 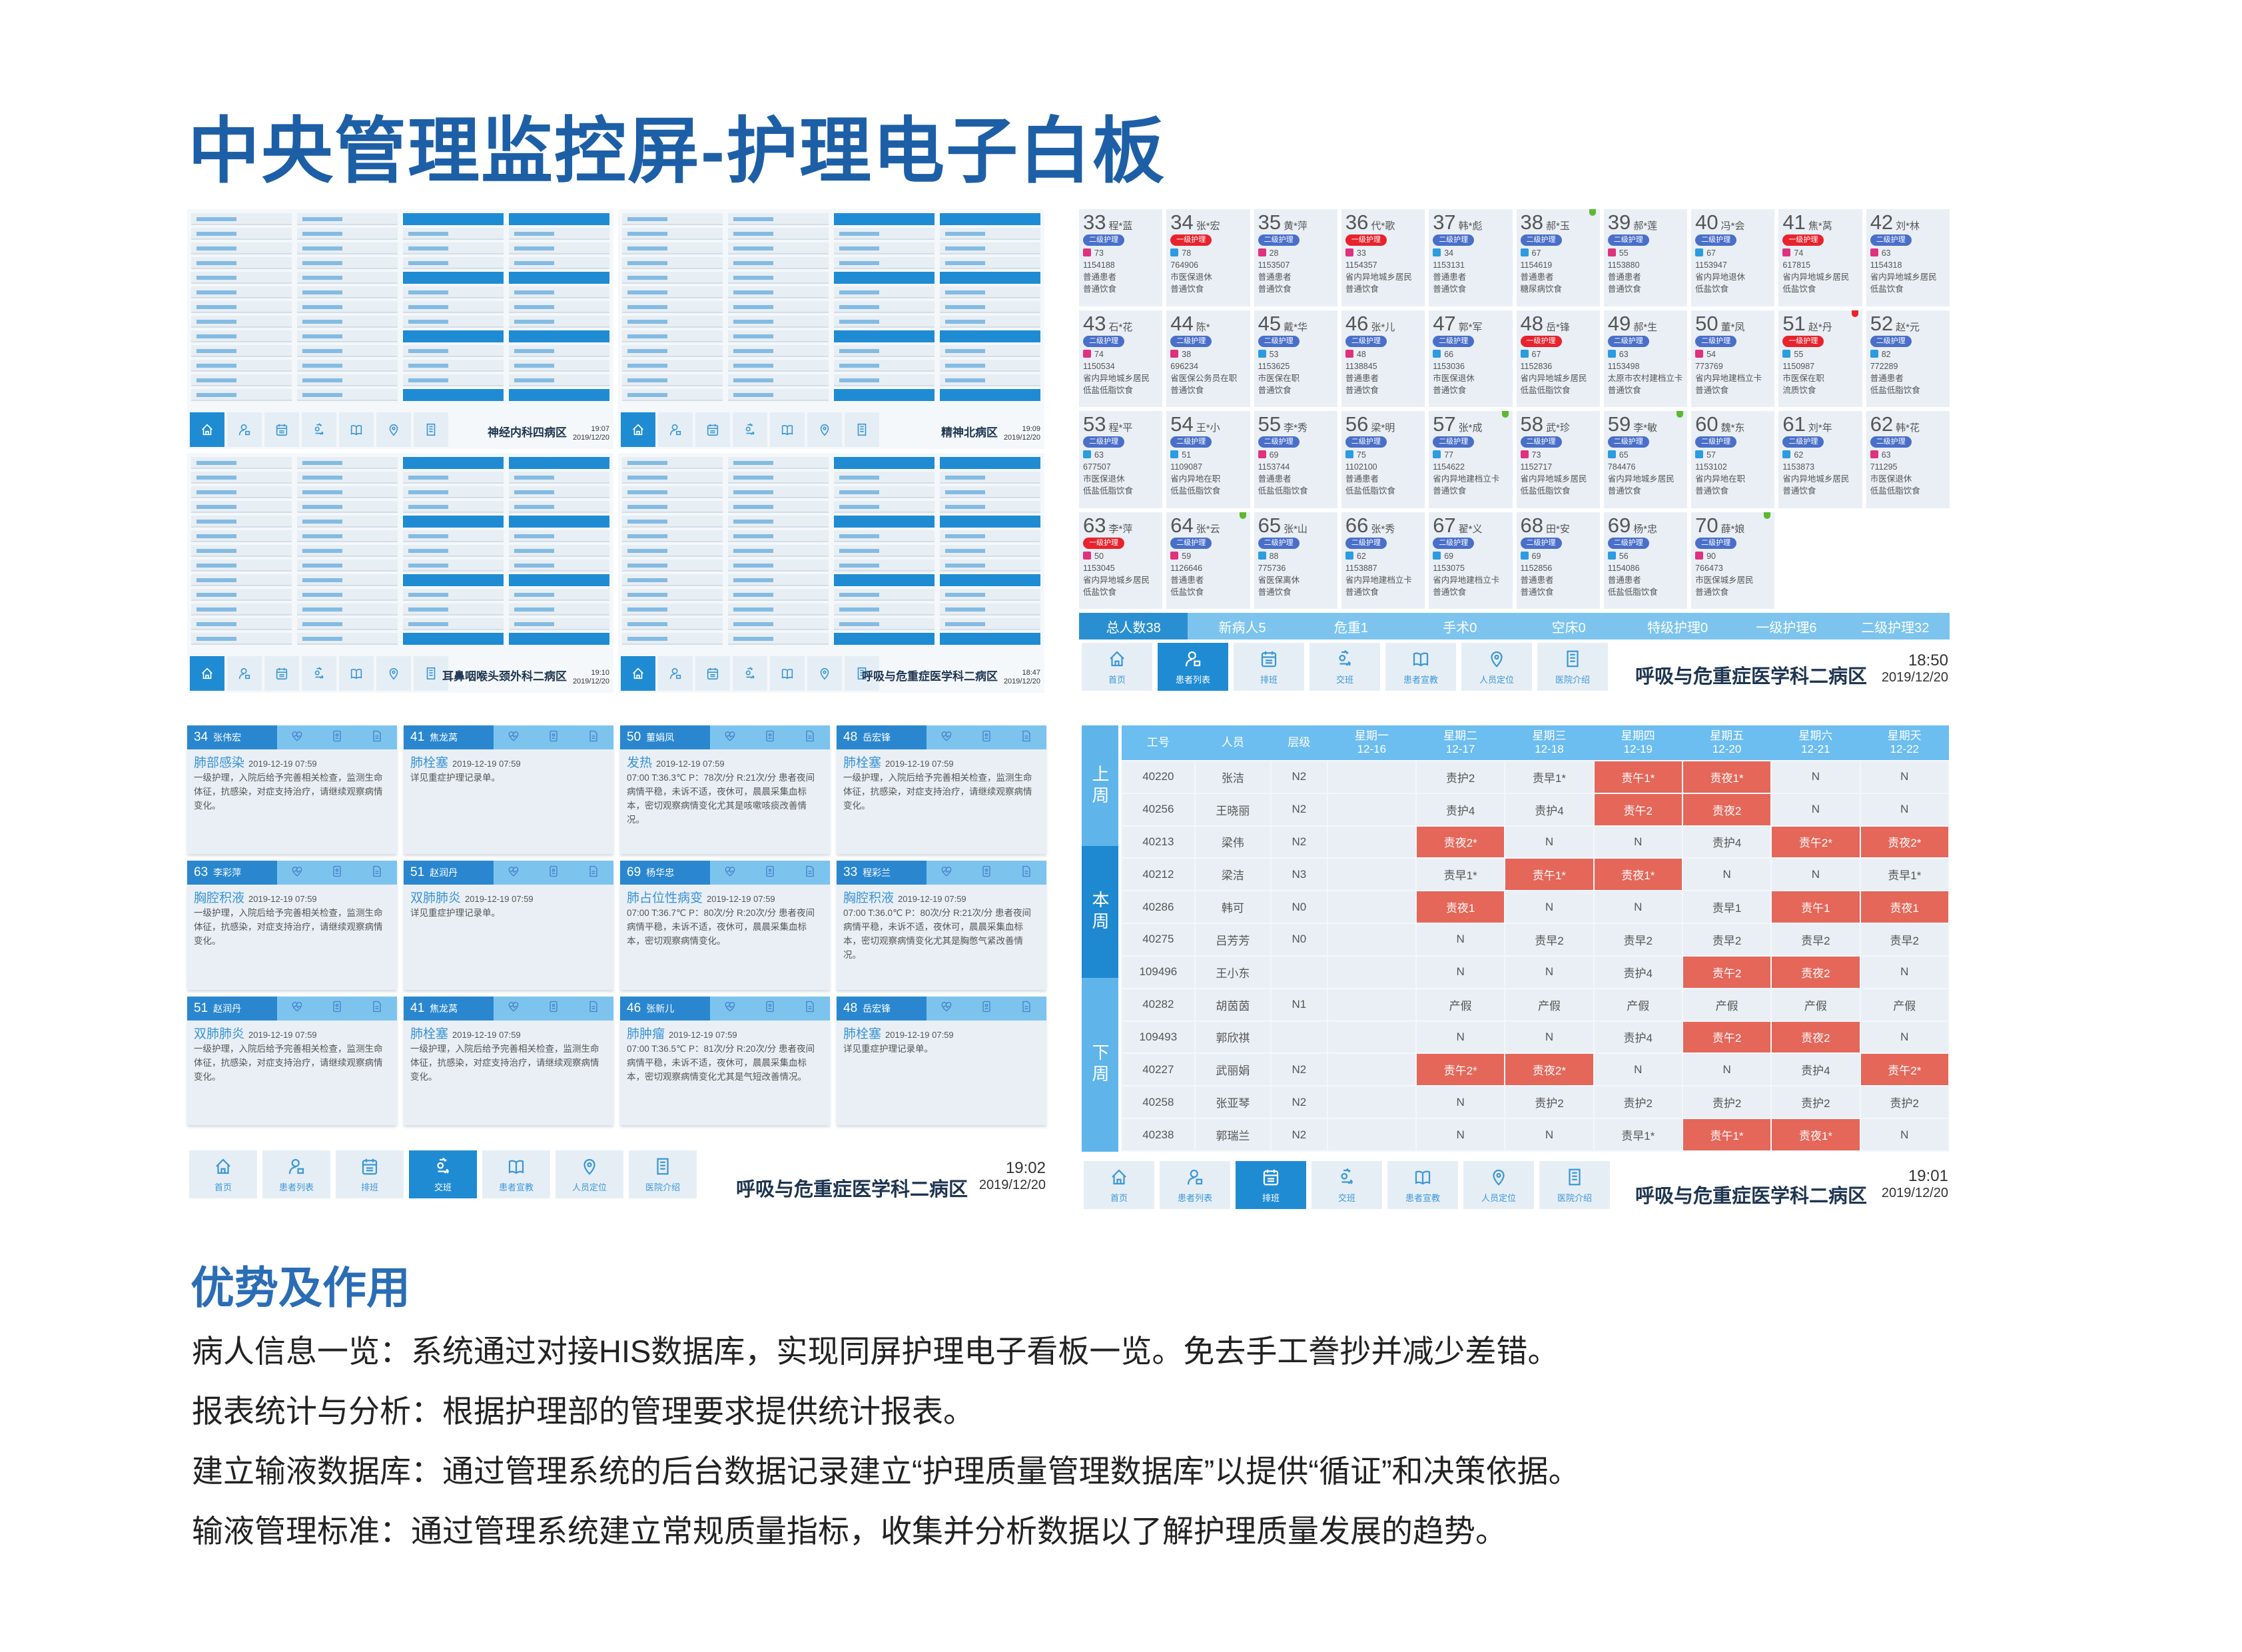 I want to click on handover-card: 41 焦龙莴 肺栓塞 2019-12-19 07:59 详见重症护理记录单。, so click(x=508, y=790).